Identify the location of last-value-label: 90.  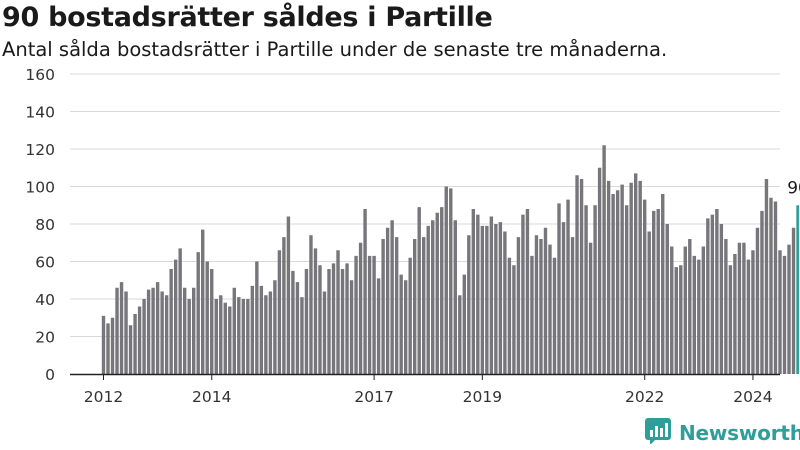
(793, 188).